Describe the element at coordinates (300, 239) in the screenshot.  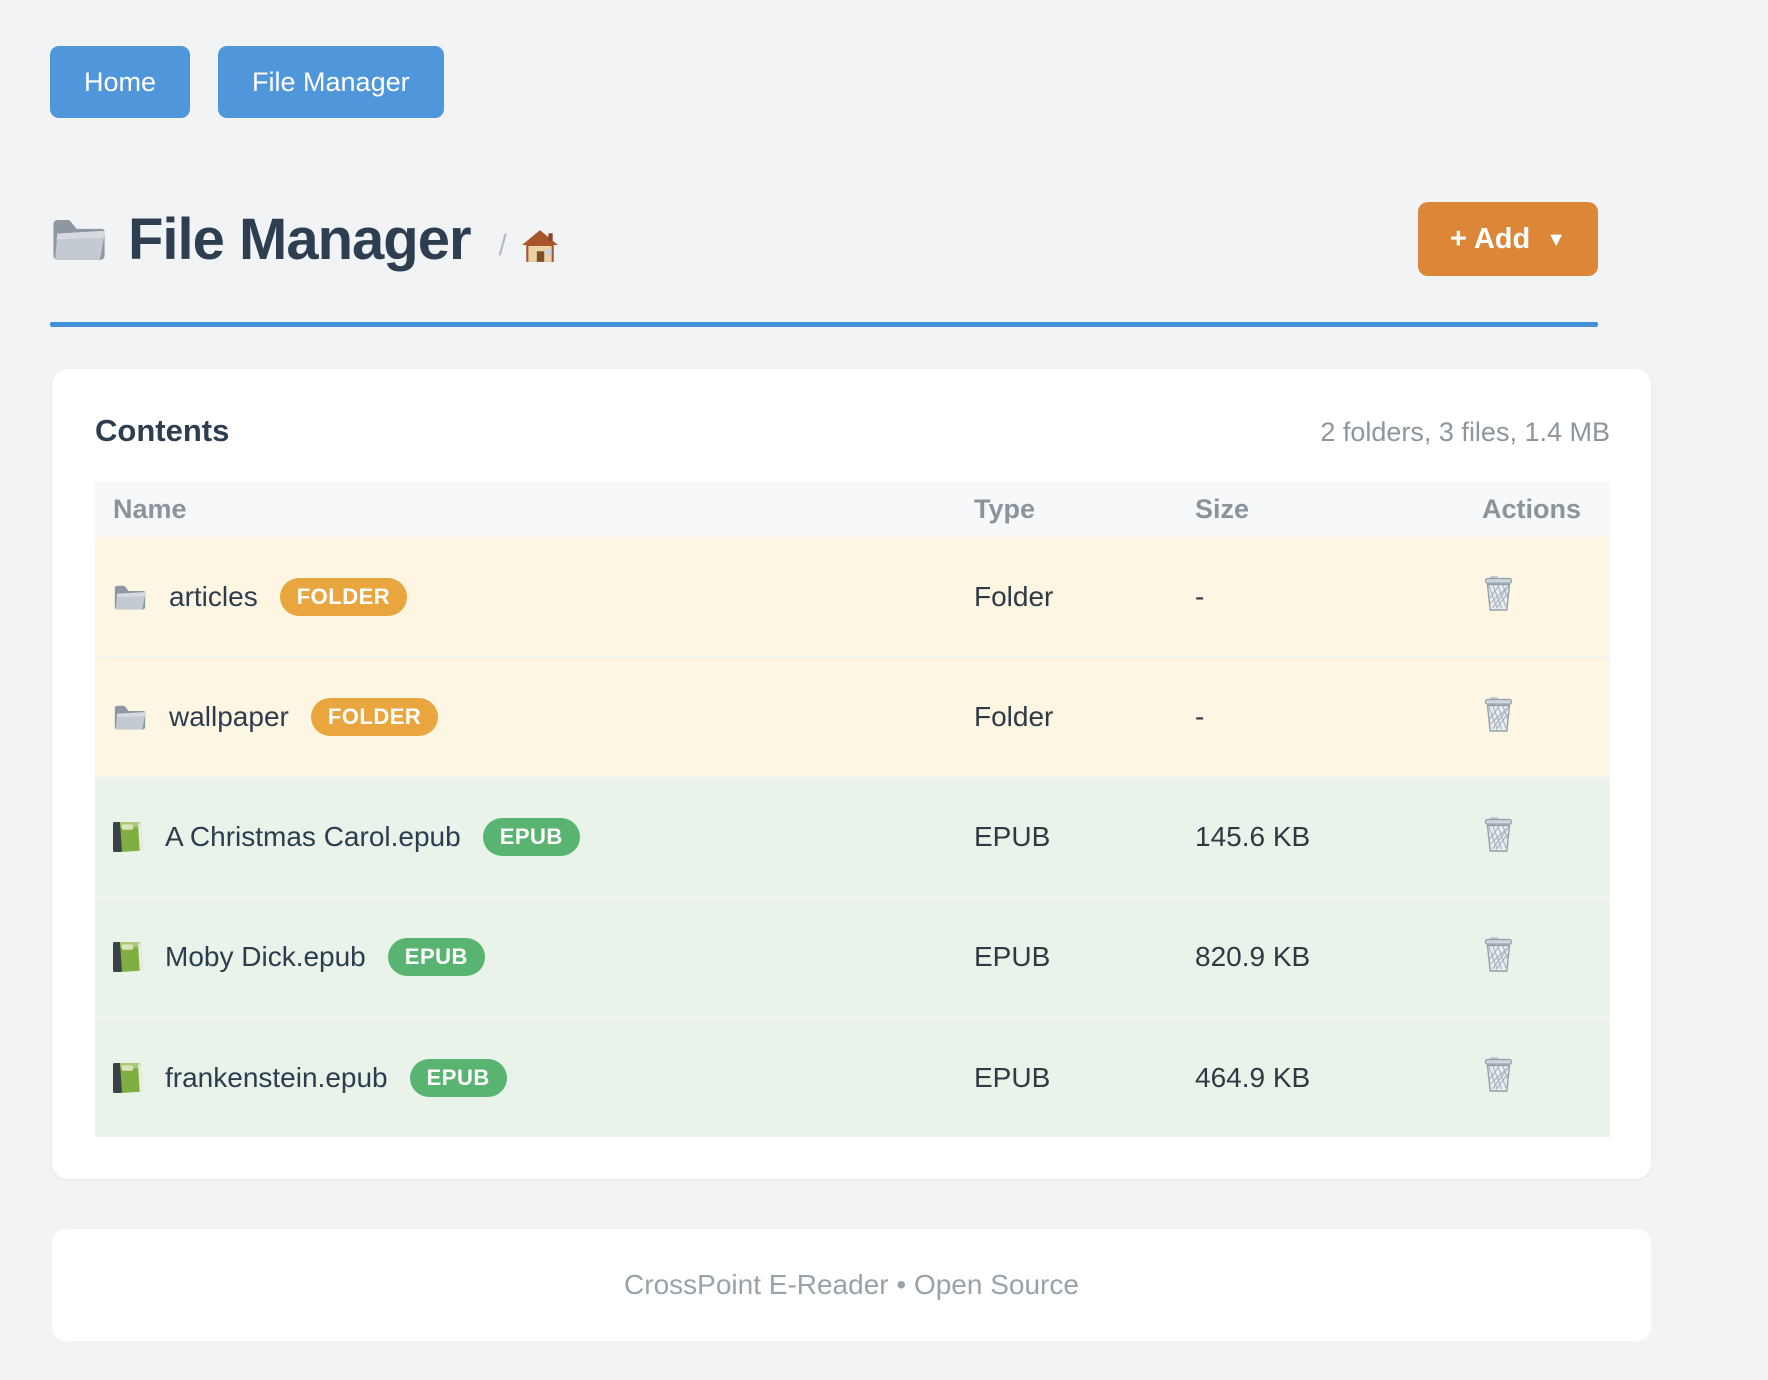
I see `page-title: File Manager` at that location.